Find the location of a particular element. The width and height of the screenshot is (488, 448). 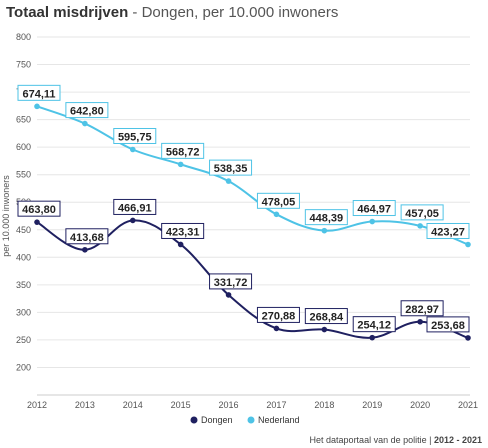

data-label-dongen: 254,12 is located at coordinates (374, 324).